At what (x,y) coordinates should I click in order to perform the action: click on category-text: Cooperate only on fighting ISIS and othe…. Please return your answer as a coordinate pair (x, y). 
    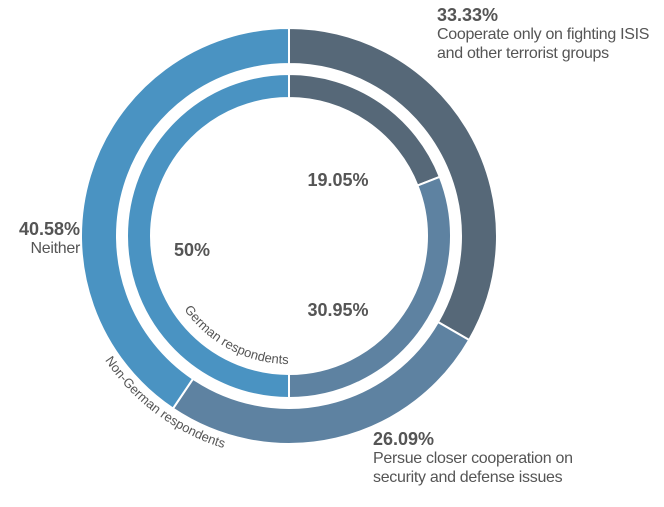
    Looking at the image, I should click on (543, 44).